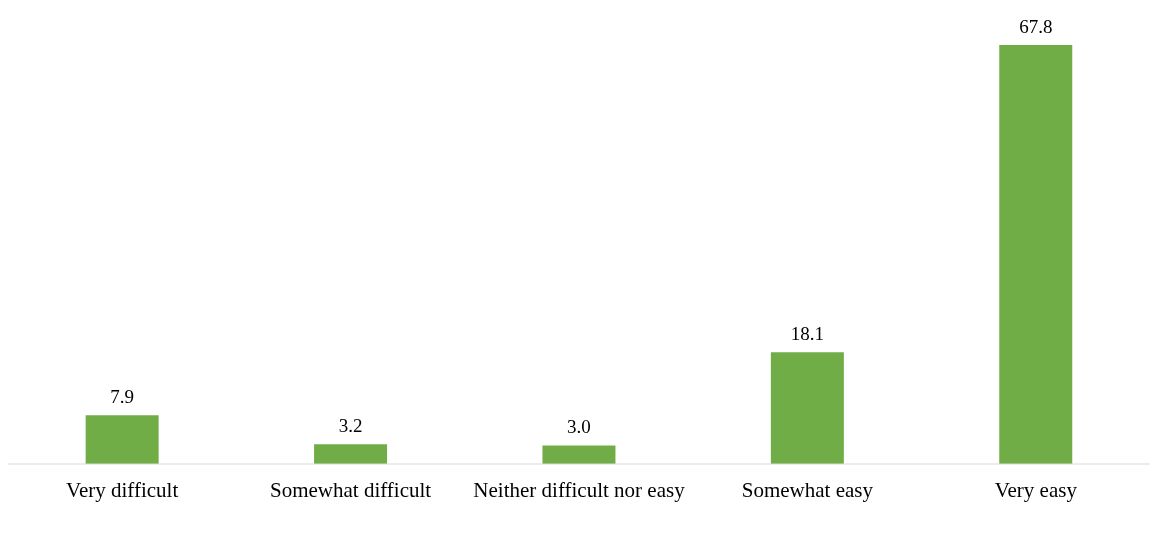  What do you see at coordinates (579, 427) in the screenshot?
I see `data-label: 3.0` at bounding box center [579, 427].